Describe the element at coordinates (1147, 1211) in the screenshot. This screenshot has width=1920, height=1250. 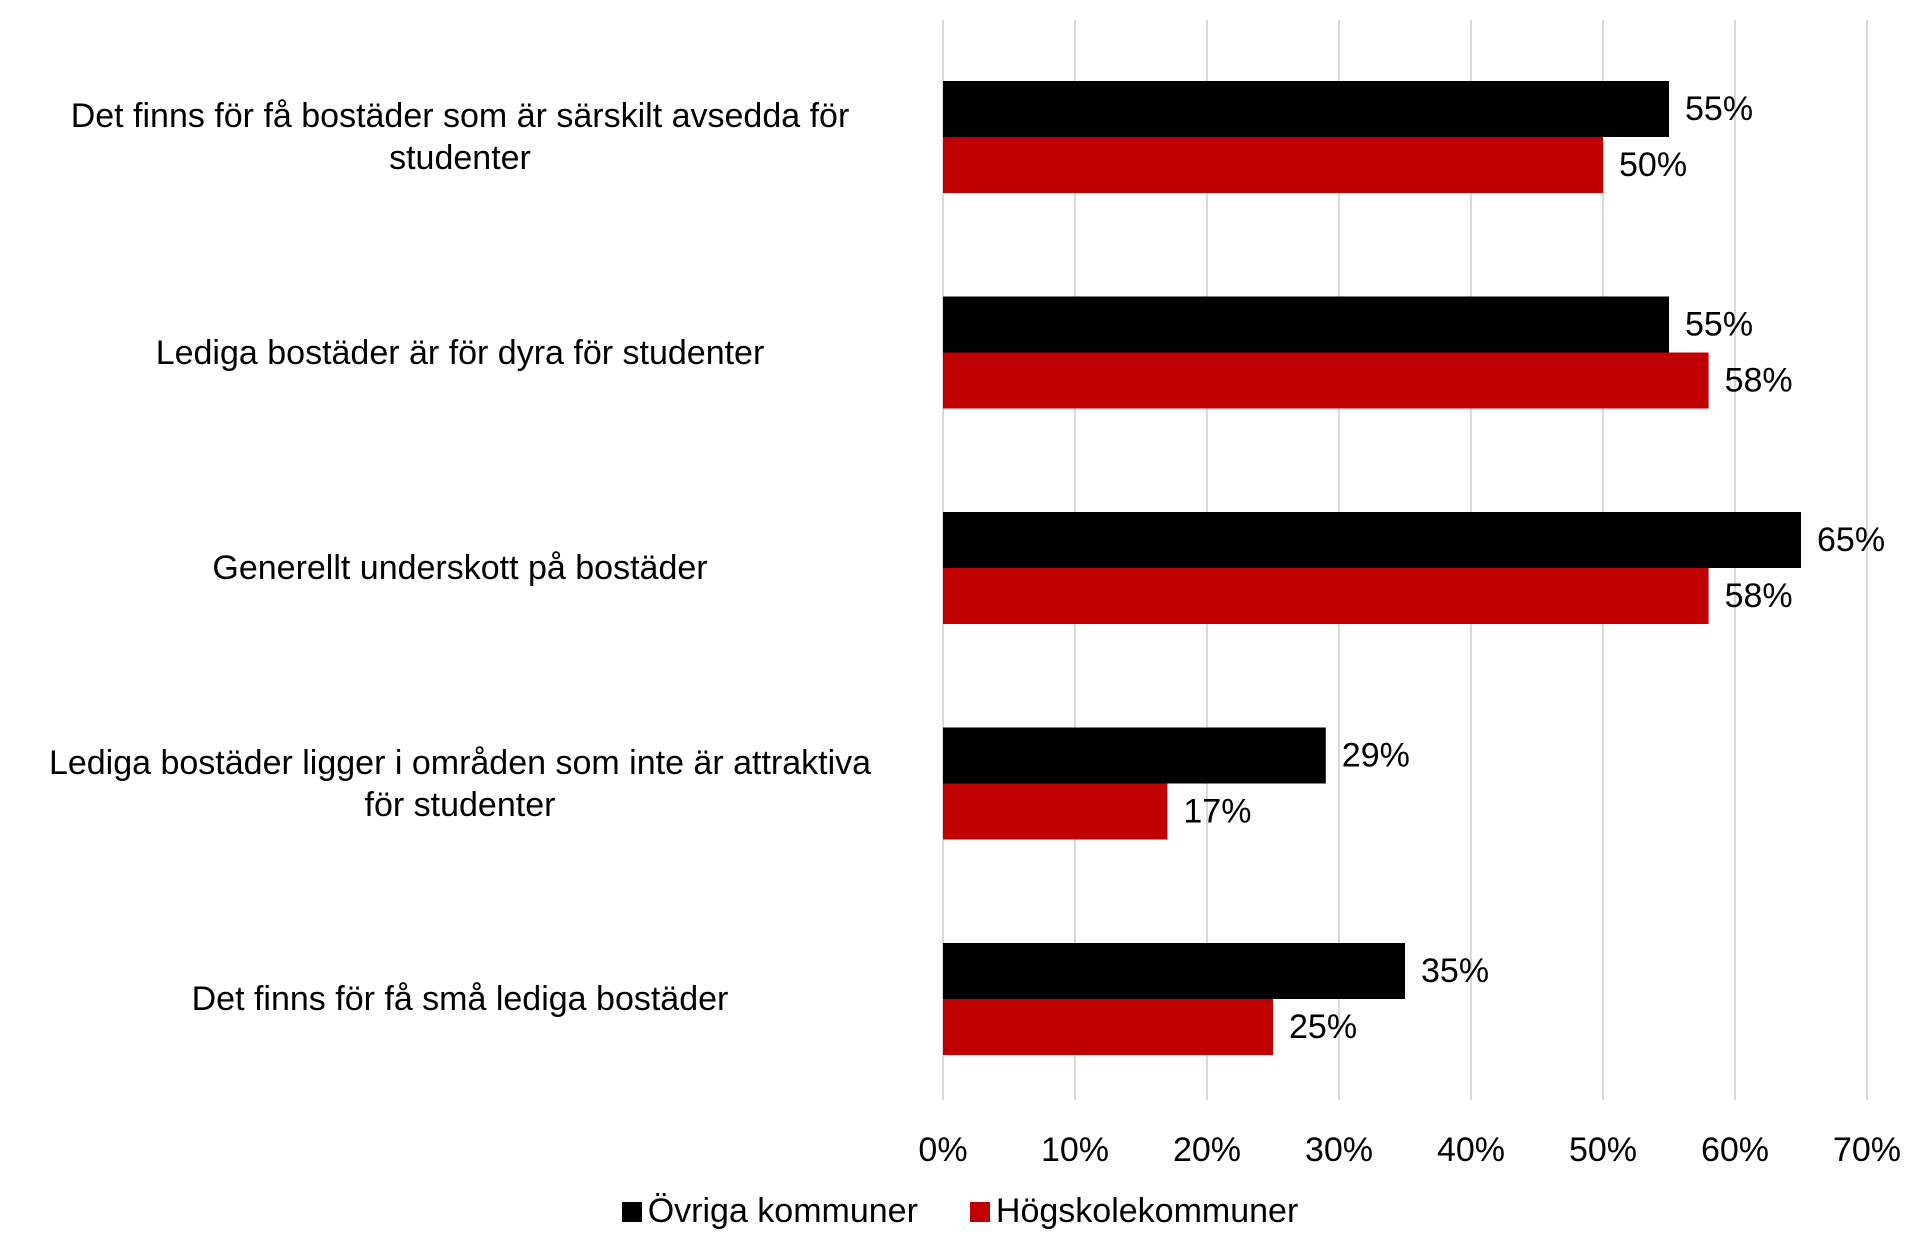
I see `legend-label-hogskole: Högskolekommuner` at that location.